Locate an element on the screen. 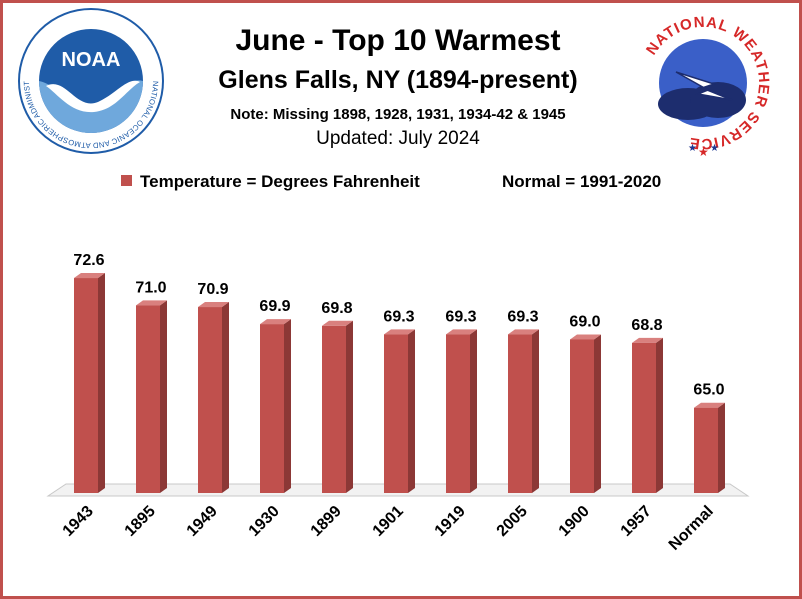 The image size is (802, 599). data-label: 70.9 is located at coordinates (212, 289).